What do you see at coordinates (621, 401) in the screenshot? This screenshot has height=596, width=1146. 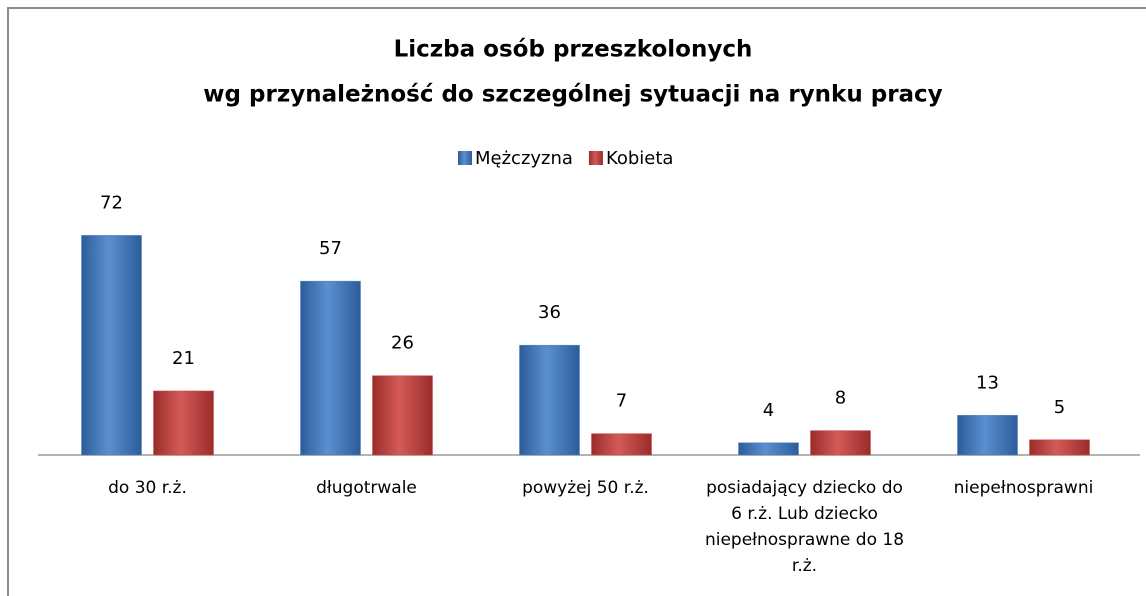 I see `data-label: 7` at bounding box center [621, 401].